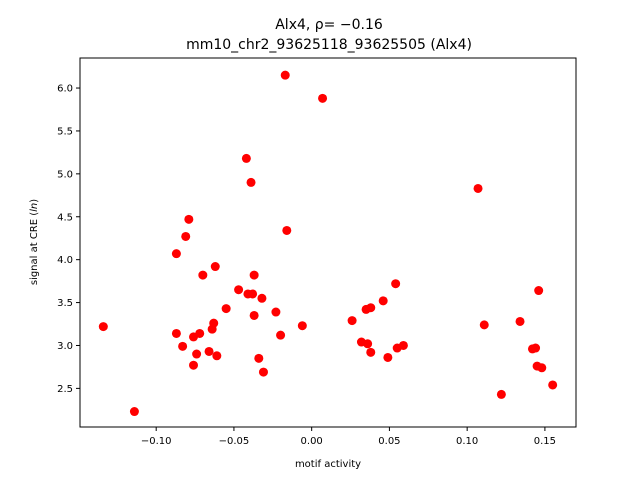 Image resolution: width=640 pixels, height=480 pixels. I want to click on y-tick-label: 4.5, so click(65, 217).